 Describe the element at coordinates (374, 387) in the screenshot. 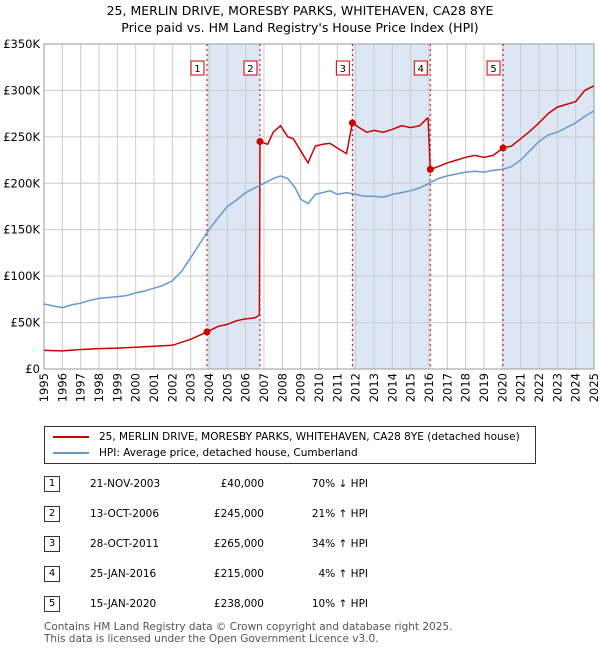

I see `x-tick-label: 2013` at that location.